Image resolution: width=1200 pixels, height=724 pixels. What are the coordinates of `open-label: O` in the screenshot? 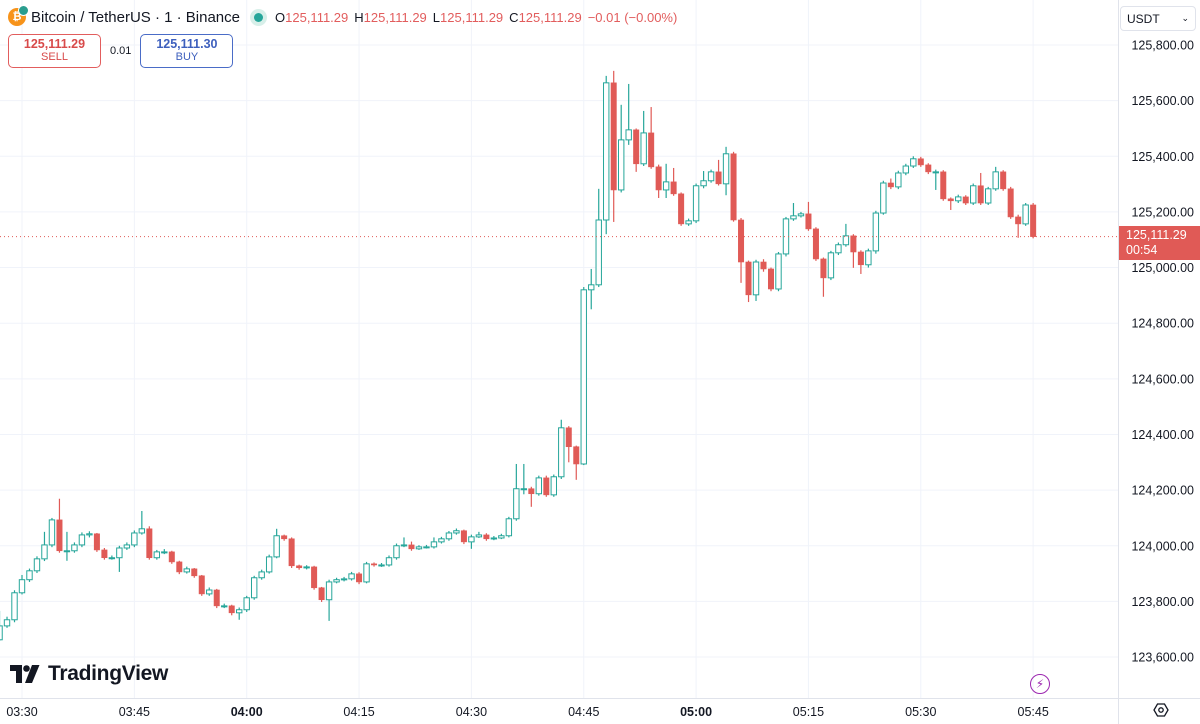 It's located at (280, 17).